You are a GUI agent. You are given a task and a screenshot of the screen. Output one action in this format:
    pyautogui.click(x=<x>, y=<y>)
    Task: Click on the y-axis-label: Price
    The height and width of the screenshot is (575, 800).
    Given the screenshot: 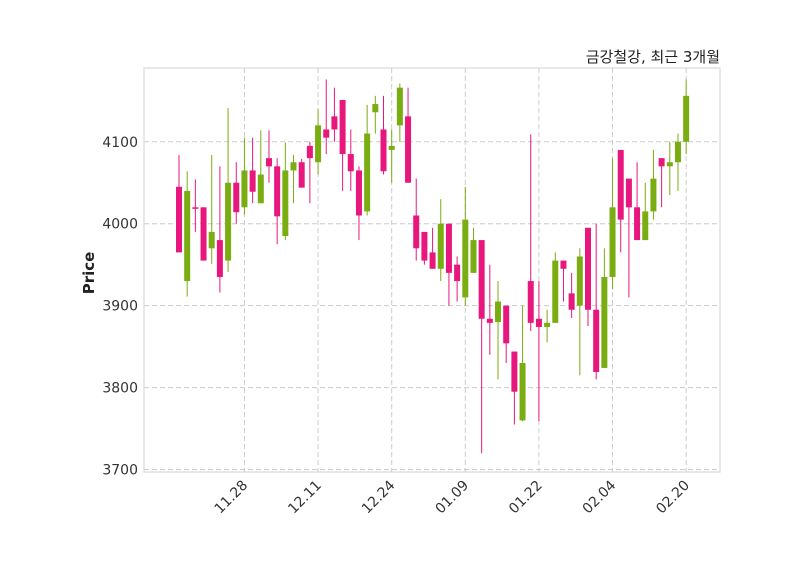 What is the action you would take?
    pyautogui.click(x=89, y=273)
    